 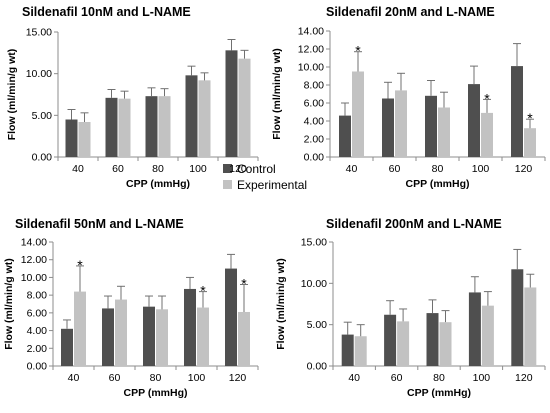 What do you see at coordinates (106, 12) in the screenshot?
I see `chart-title: Sildenafil 10nM and L-NAME` at bounding box center [106, 12].